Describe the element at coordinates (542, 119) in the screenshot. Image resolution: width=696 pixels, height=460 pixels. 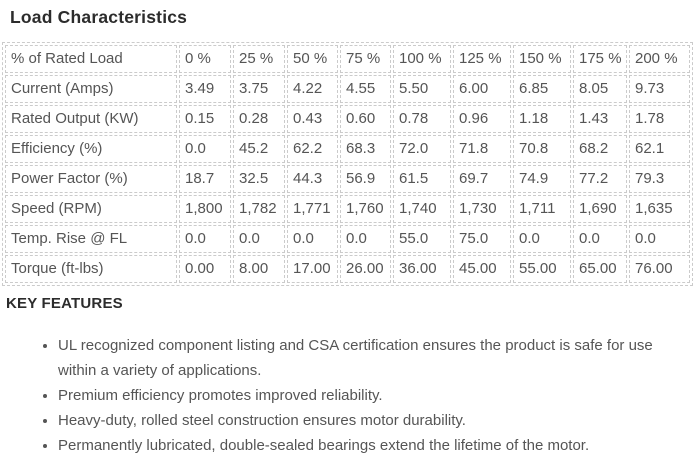
I see `value-cell: 1.18` at that location.